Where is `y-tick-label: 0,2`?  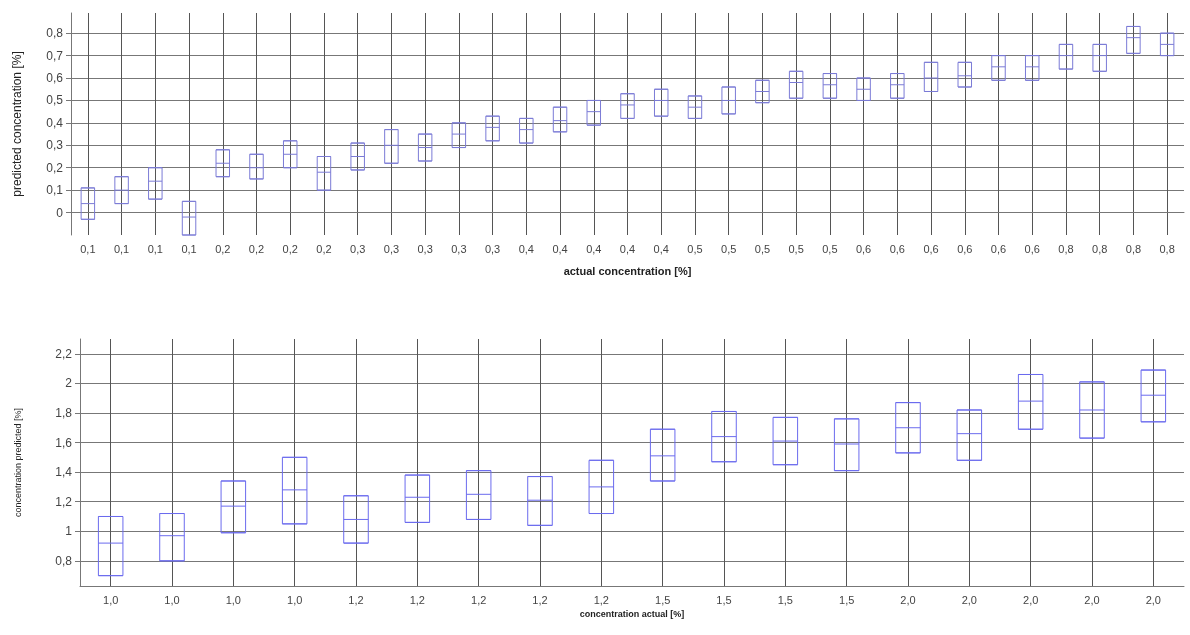 y-tick-label: 0,2 is located at coordinates (55, 167).